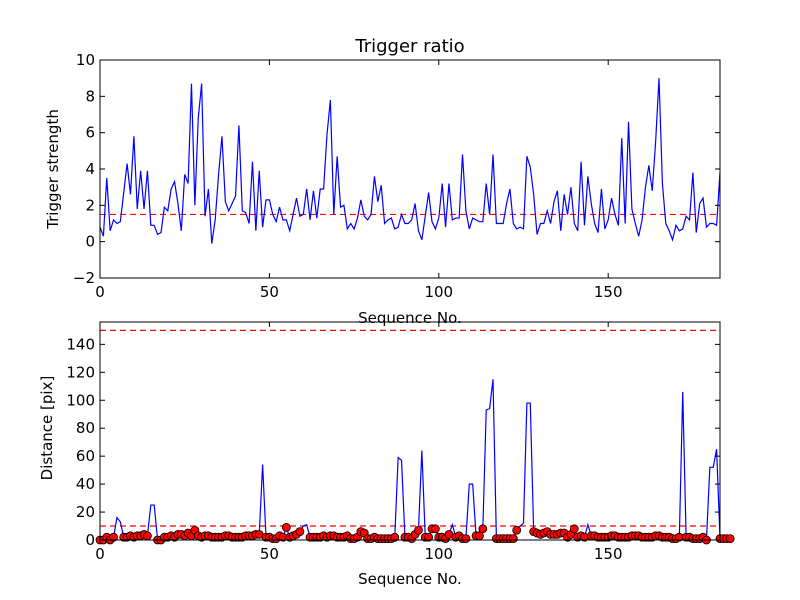  What do you see at coordinates (84, 278) in the screenshot?
I see `y-tick-label: −2` at bounding box center [84, 278].